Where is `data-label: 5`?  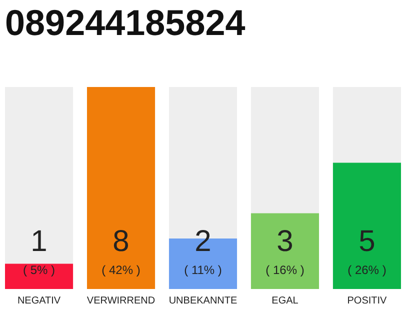 data-label: 5 is located at coordinates (367, 241).